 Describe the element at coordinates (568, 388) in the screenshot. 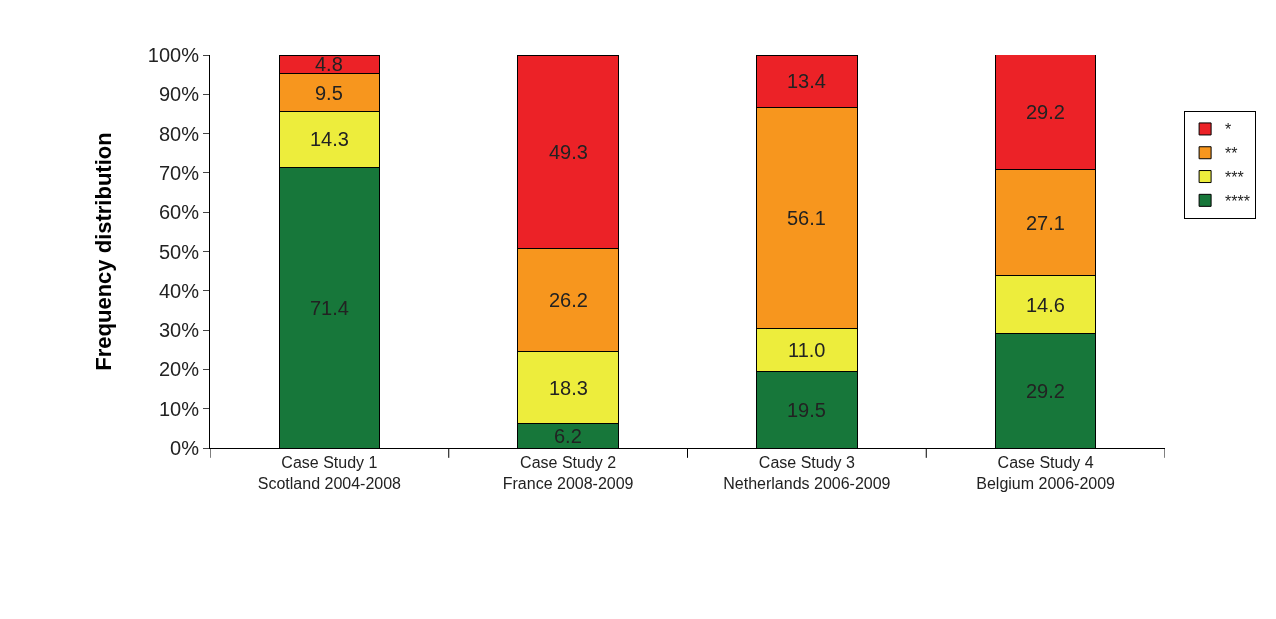

I see `data-label: 18.3` at that location.